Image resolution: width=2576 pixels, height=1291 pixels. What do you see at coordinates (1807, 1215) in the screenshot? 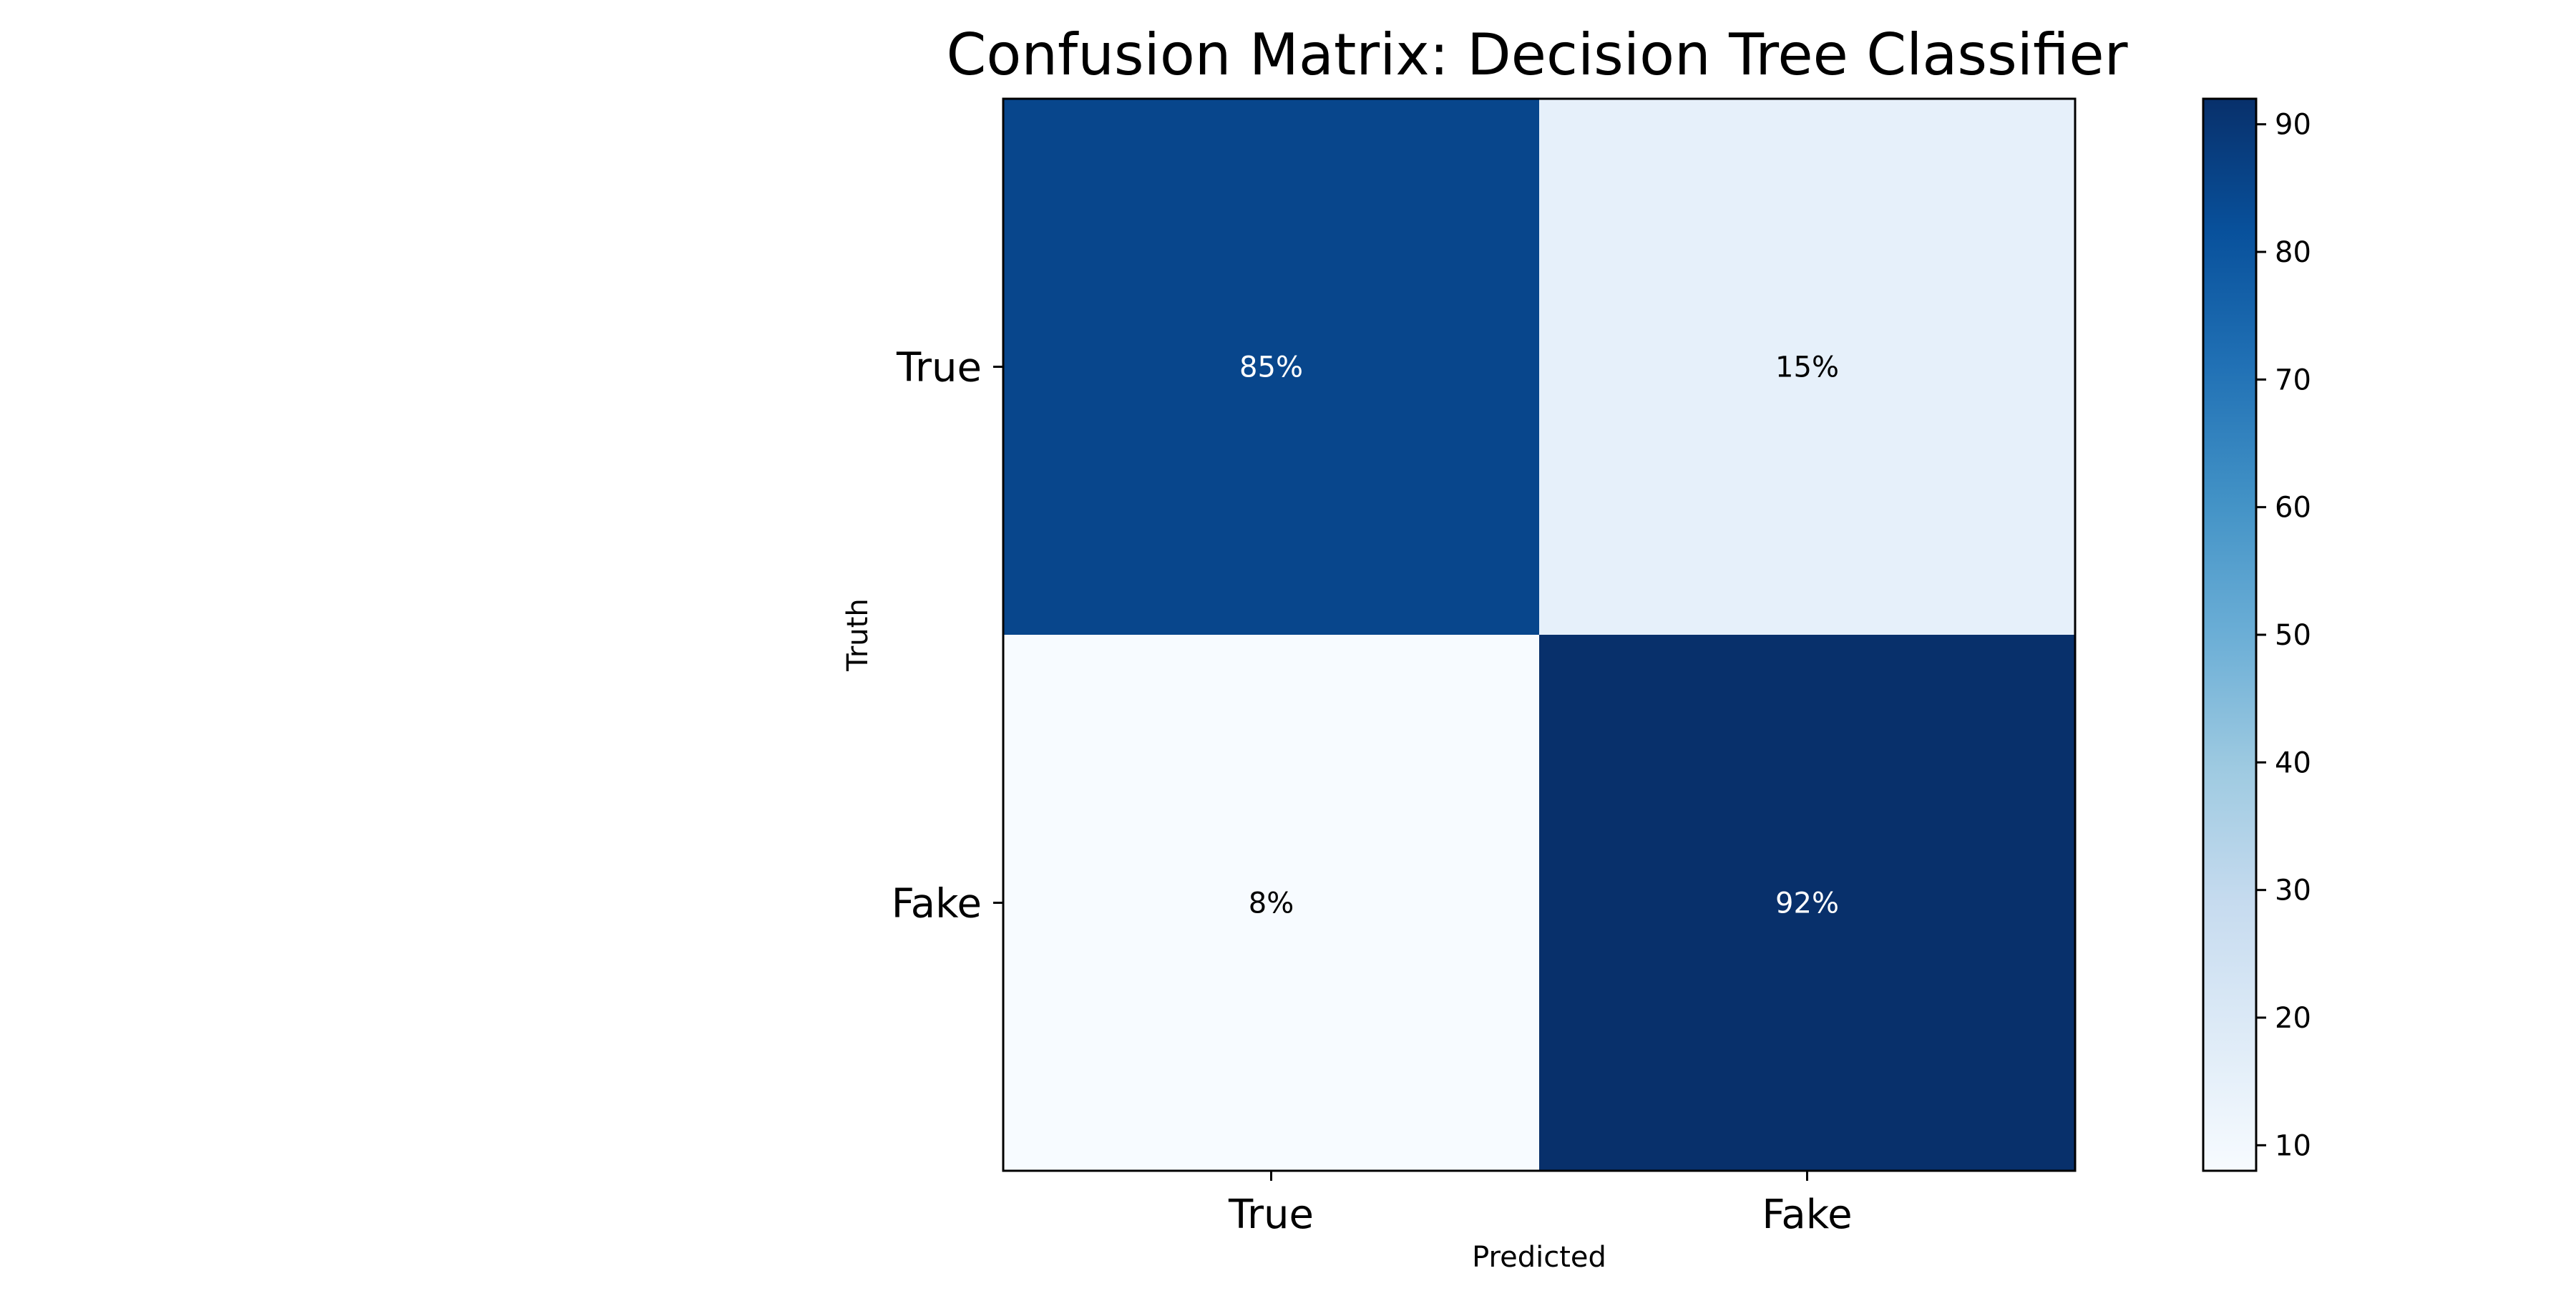
I see `x-tick-label-1: Fake` at bounding box center [1807, 1215].